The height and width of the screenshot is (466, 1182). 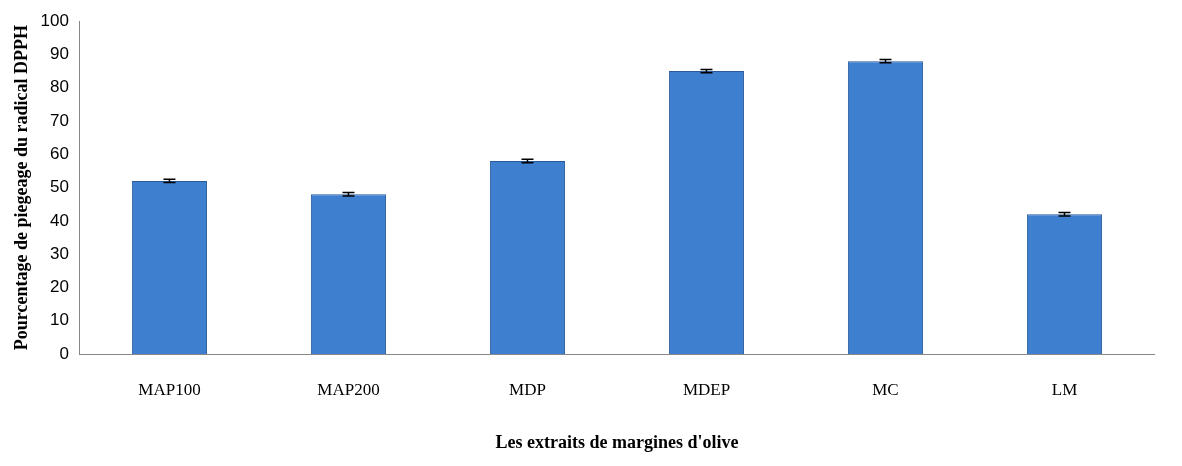 What do you see at coordinates (59, 154) in the screenshot?
I see `y-tick-label: 60` at bounding box center [59, 154].